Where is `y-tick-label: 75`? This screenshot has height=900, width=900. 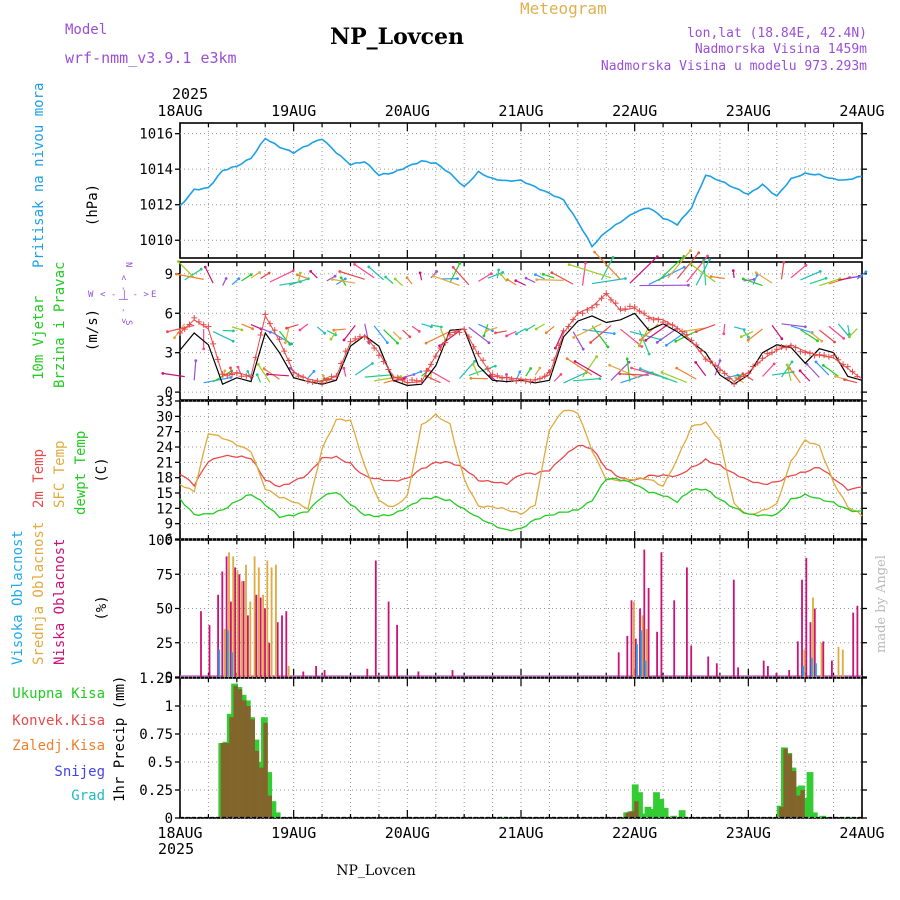
y-tick-label: 75 is located at coordinates (164, 575).